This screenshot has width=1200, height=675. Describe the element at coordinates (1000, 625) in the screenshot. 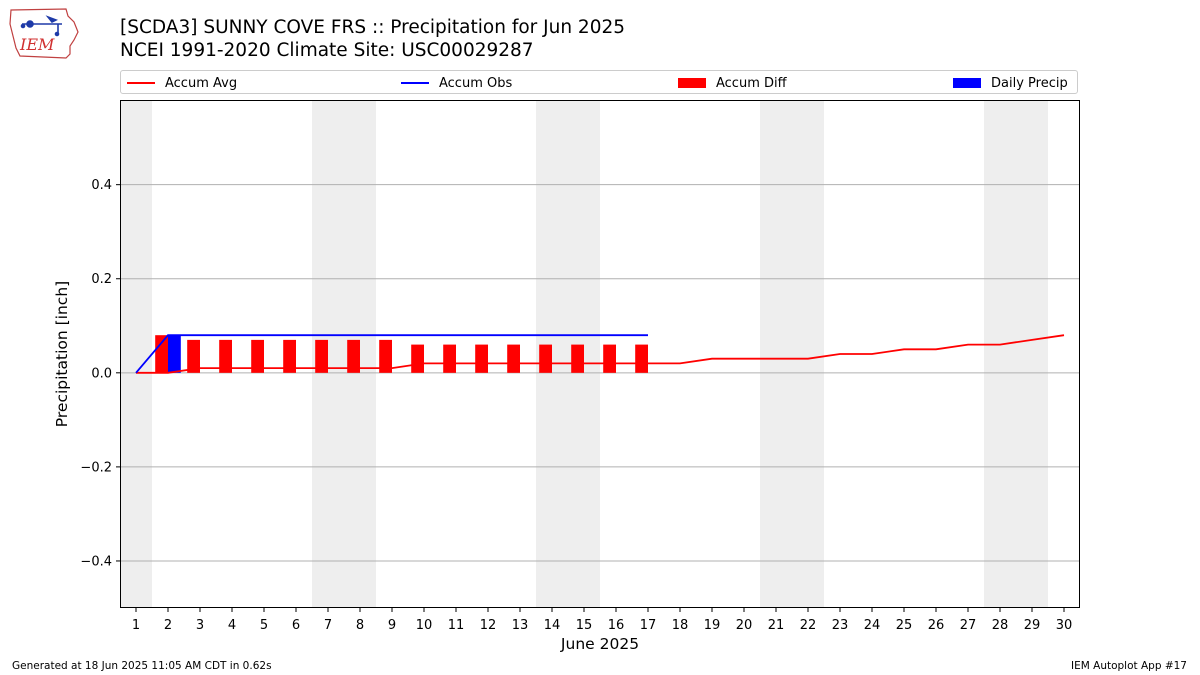

I see `x-tick-label: 28` at that location.